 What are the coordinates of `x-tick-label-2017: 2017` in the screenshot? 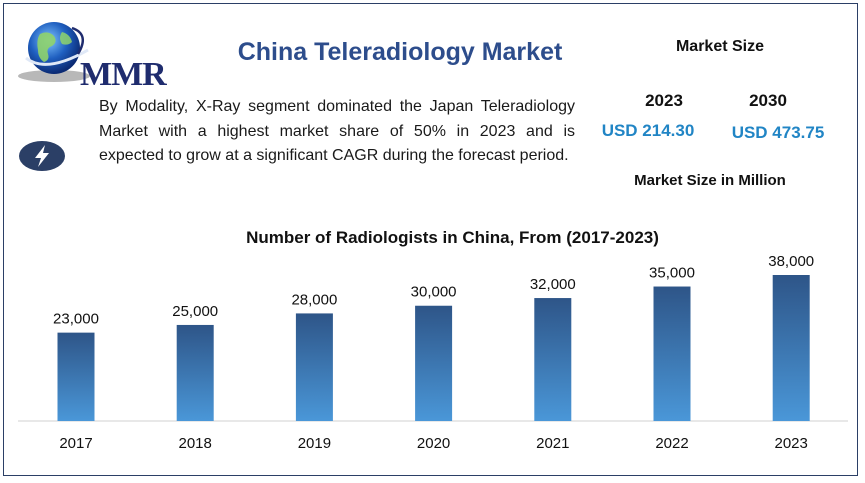 It's located at (75, 443).